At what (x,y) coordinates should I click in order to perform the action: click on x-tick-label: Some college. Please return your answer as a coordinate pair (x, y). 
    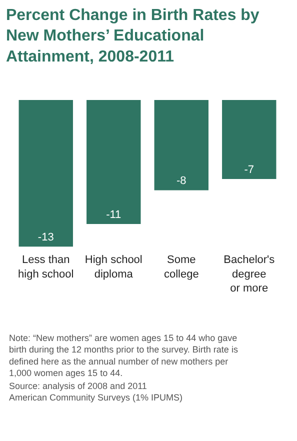
    Looking at the image, I should click on (181, 267).